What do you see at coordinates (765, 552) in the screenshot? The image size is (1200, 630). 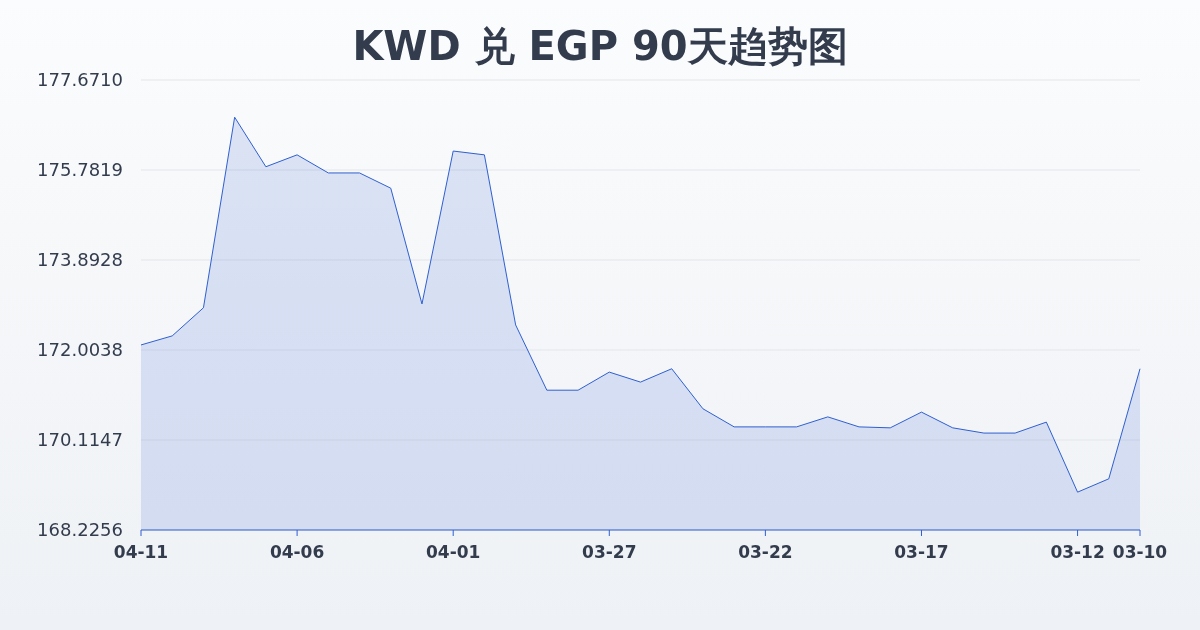 I see `x-tick-label: 03-22` at bounding box center [765, 552].